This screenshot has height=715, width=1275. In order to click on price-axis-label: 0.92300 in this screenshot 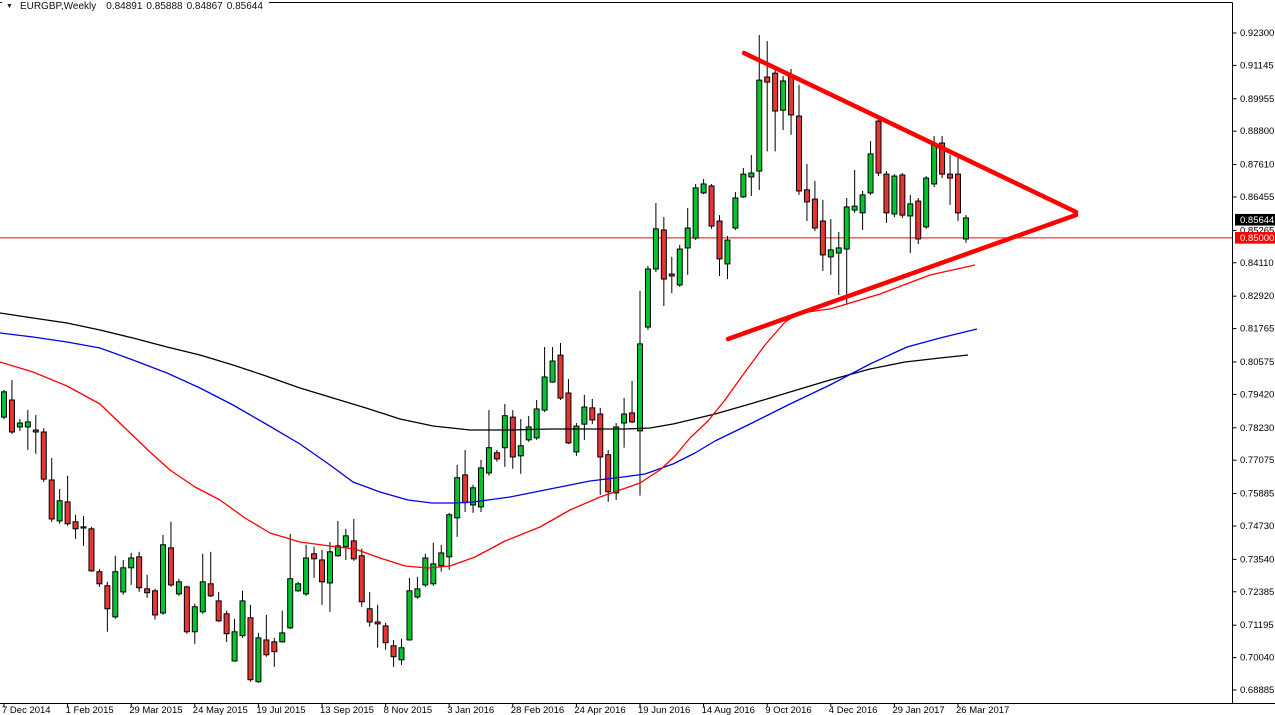, I will do `click(1257, 33)`.